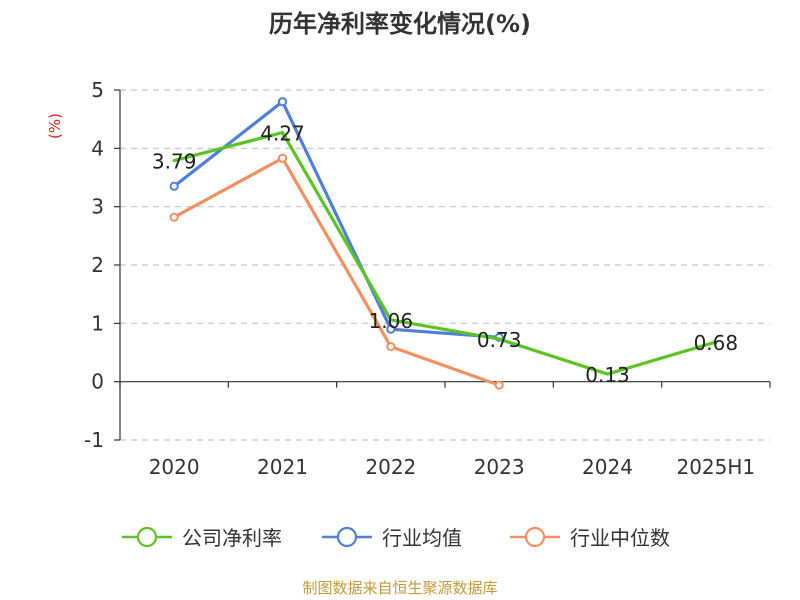 This screenshot has height=600, width=800. Describe the element at coordinates (94, 440) in the screenshot. I see `y-tick-label: -1` at that location.